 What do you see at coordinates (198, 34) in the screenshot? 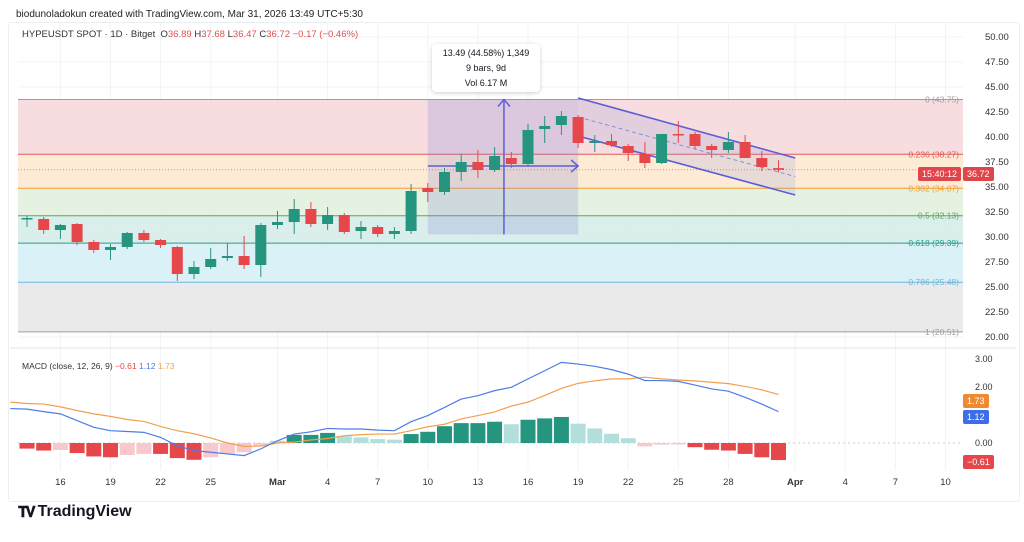
I see `high-label: H` at bounding box center [198, 34].